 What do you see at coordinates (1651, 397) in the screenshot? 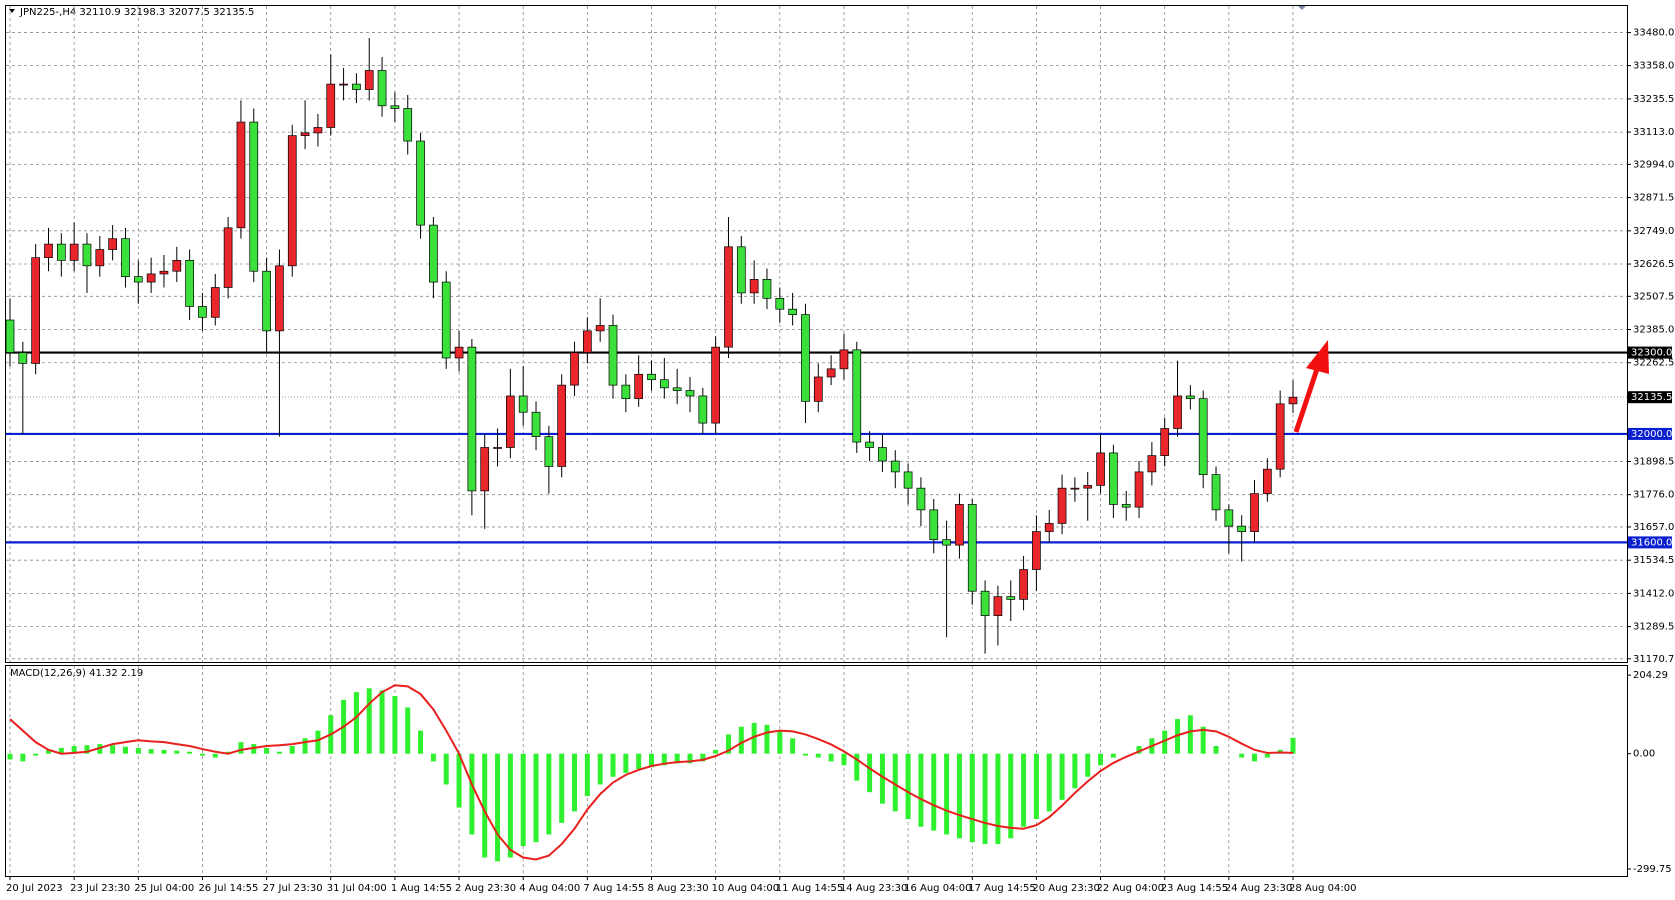
I see `current-price-label: 32135.5` at bounding box center [1651, 397].